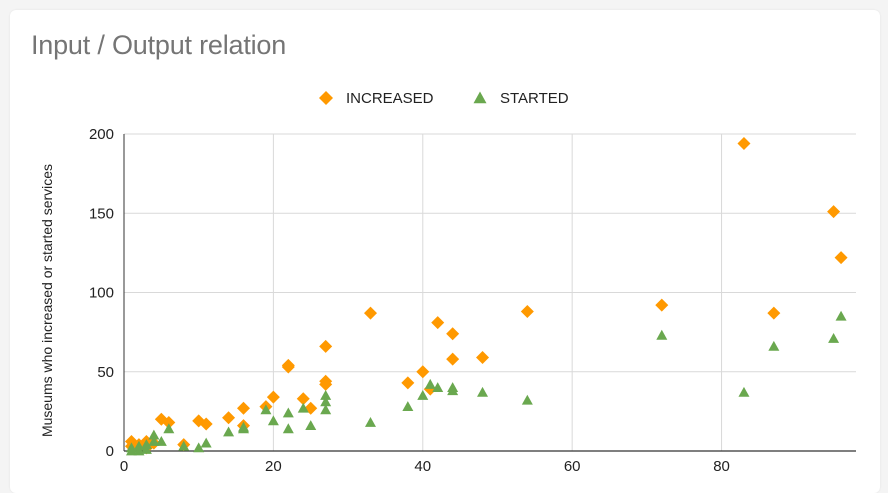  Describe the element at coordinates (444, 98) in the screenshot. I see `legend: INCREASED STARTED` at that location.